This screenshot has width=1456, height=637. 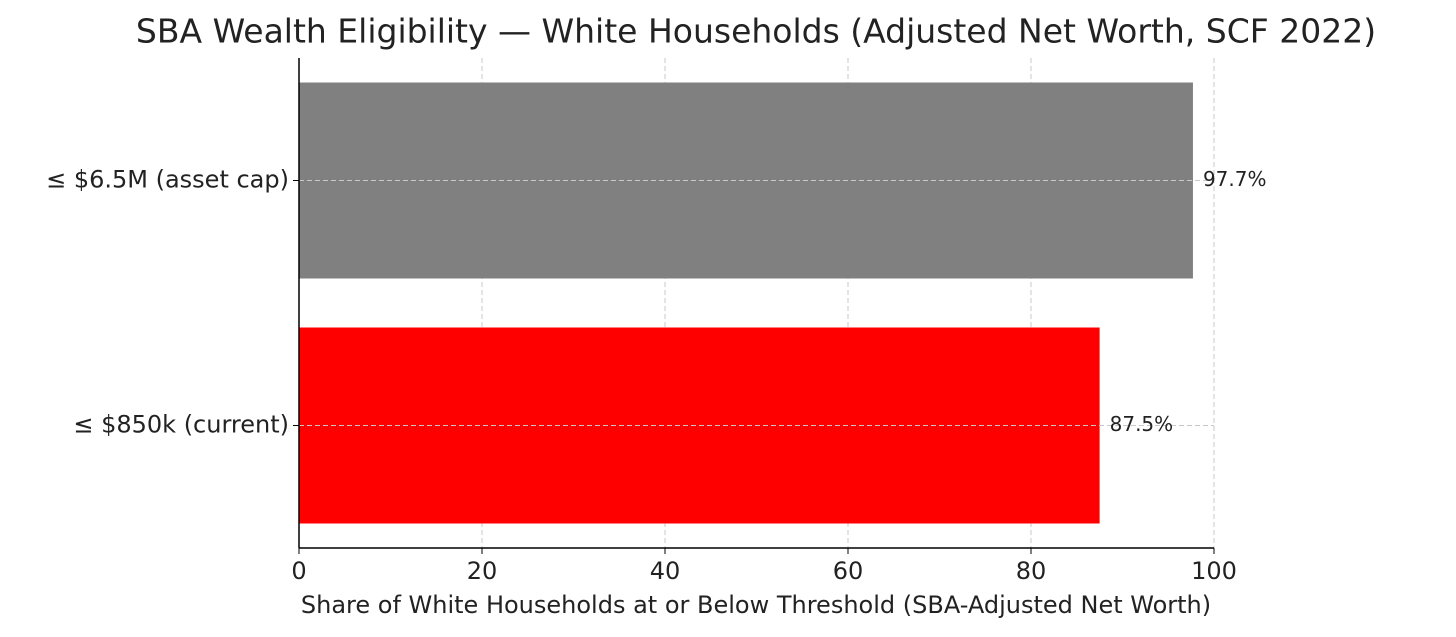 I want to click on x-tick-label: 100, so click(x=1214, y=571).